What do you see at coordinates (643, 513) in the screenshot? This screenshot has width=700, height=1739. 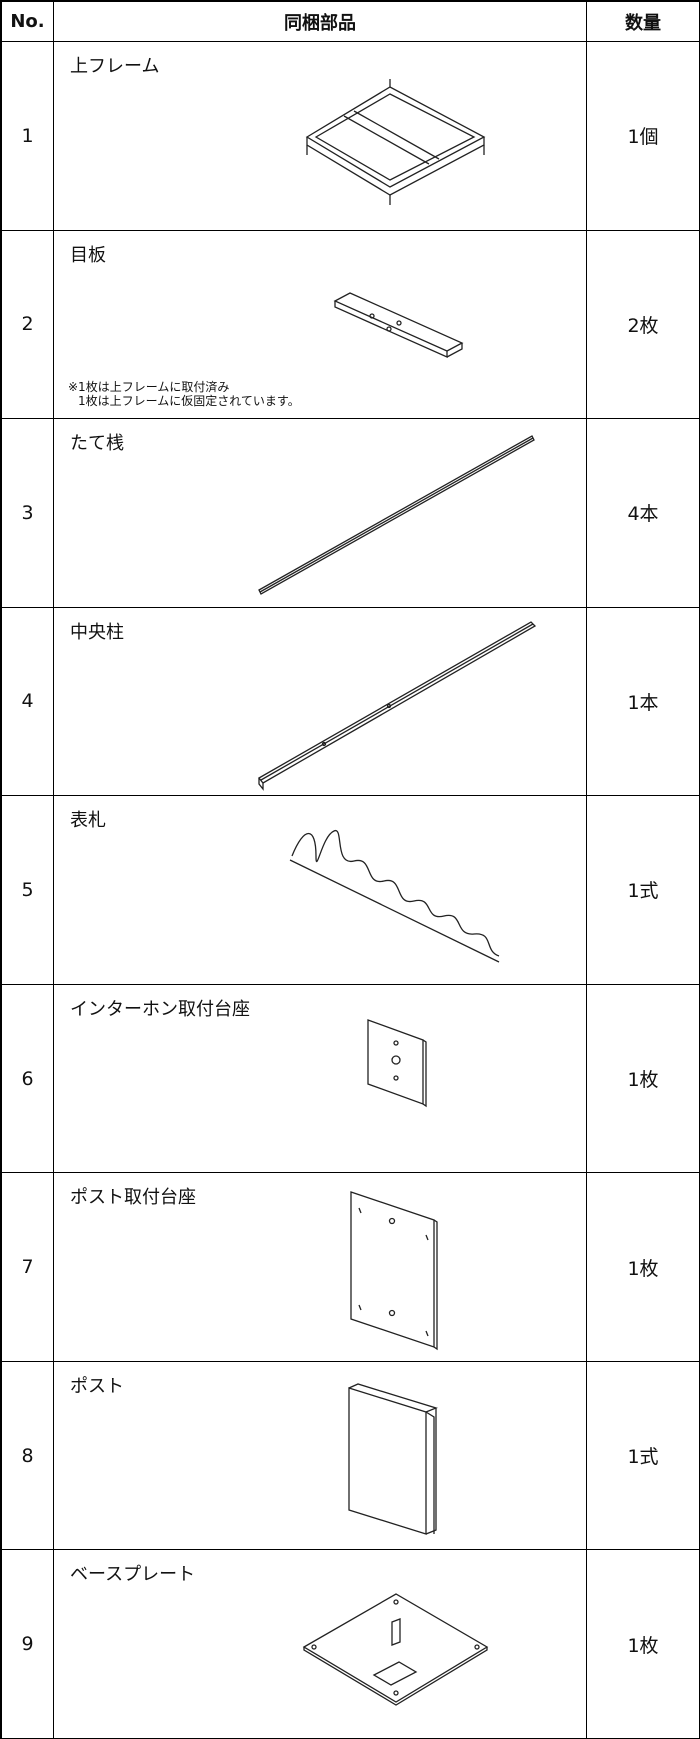 I see `quantity: 4本` at bounding box center [643, 513].